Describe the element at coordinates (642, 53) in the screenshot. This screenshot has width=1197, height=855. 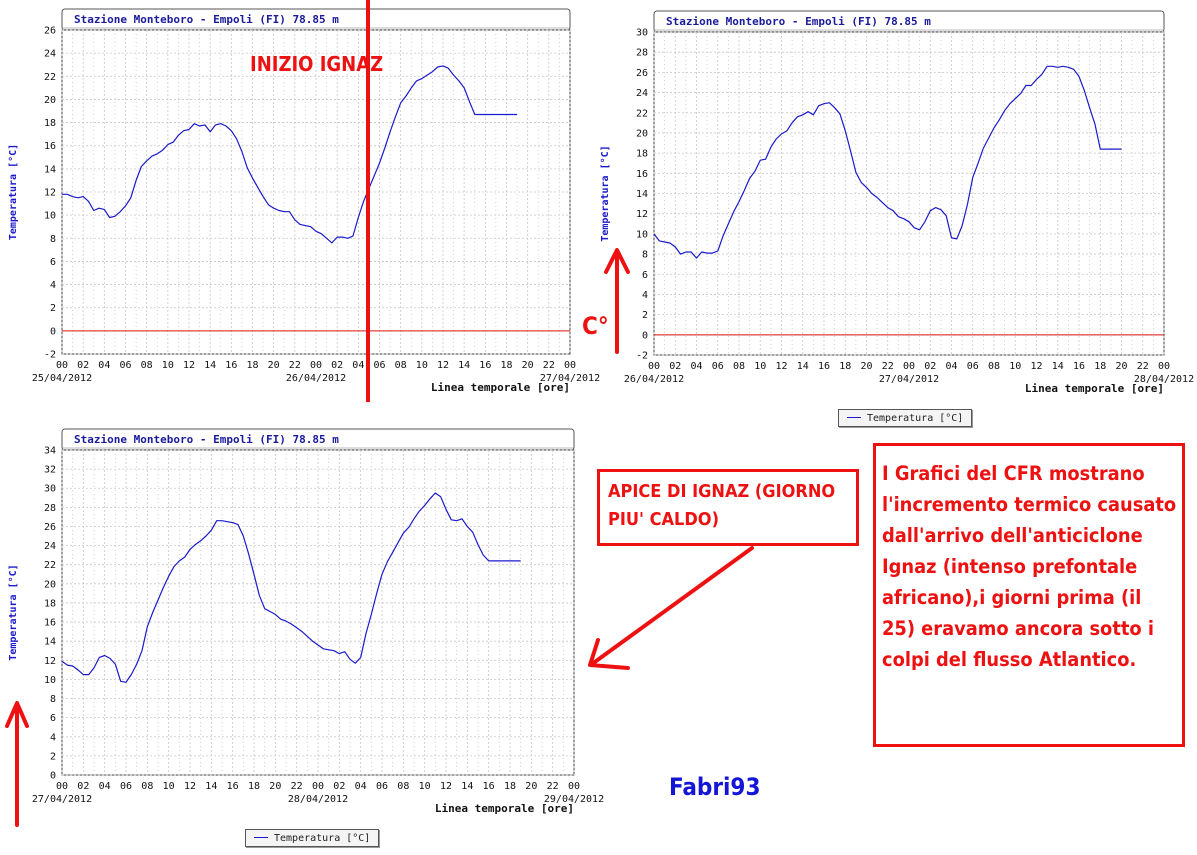
I see `y-tick-label: 28` at that location.